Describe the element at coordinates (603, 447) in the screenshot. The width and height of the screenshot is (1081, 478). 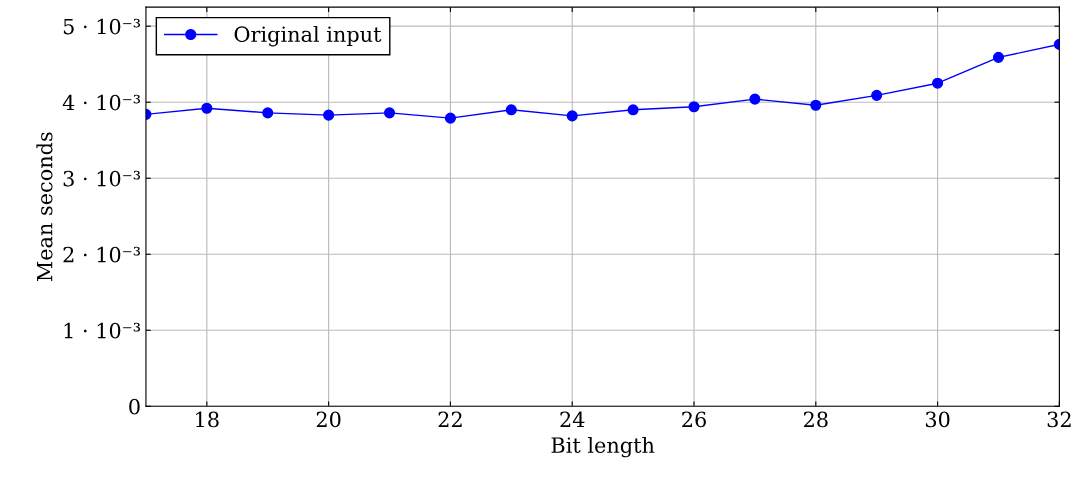
I see `x-axis-title: Bit length` at that location.